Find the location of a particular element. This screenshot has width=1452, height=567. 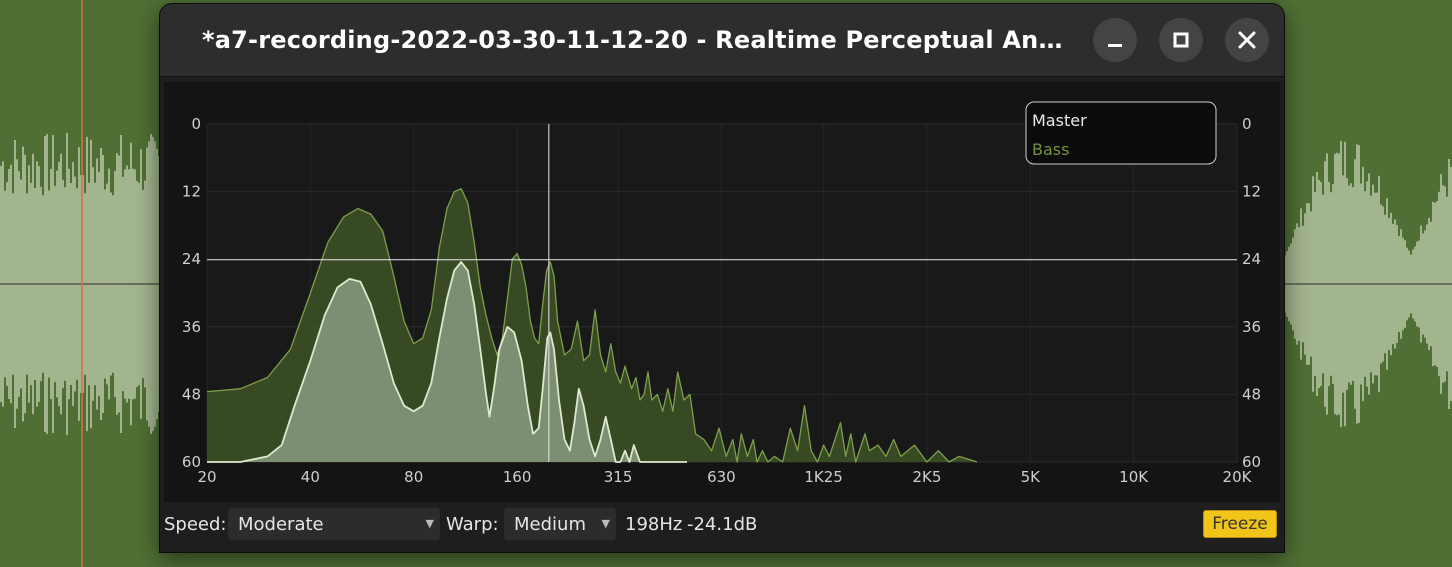

x-tick-label: 5K is located at coordinates (1031, 477).